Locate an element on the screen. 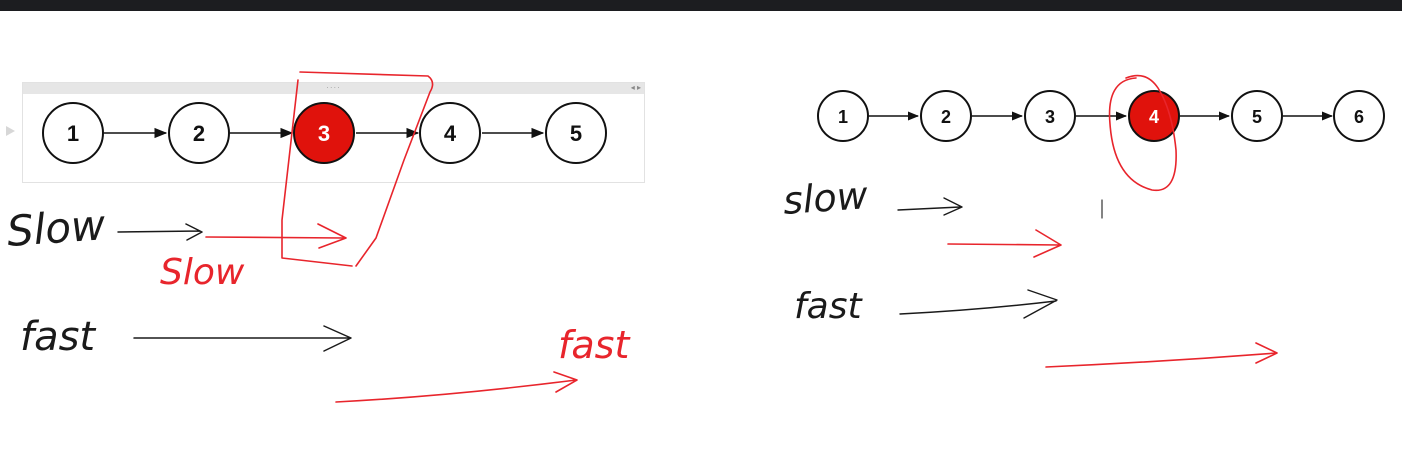 This screenshot has width=1402, height=461. left-node-1: 1 is located at coordinates (73, 133).